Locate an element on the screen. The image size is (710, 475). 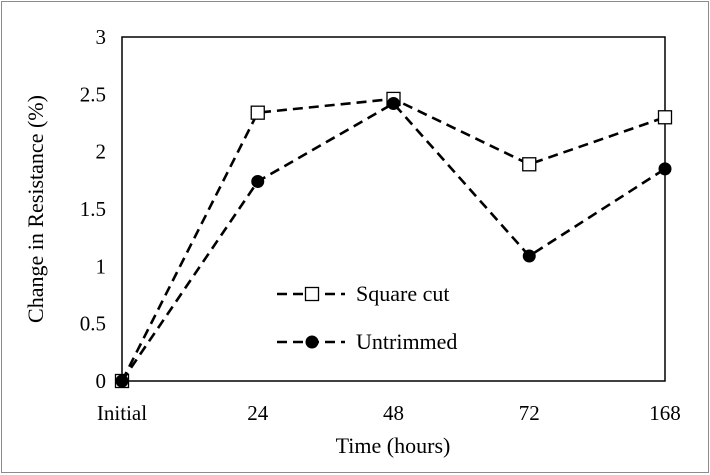
x-tick-label: 72 is located at coordinates (529, 413).